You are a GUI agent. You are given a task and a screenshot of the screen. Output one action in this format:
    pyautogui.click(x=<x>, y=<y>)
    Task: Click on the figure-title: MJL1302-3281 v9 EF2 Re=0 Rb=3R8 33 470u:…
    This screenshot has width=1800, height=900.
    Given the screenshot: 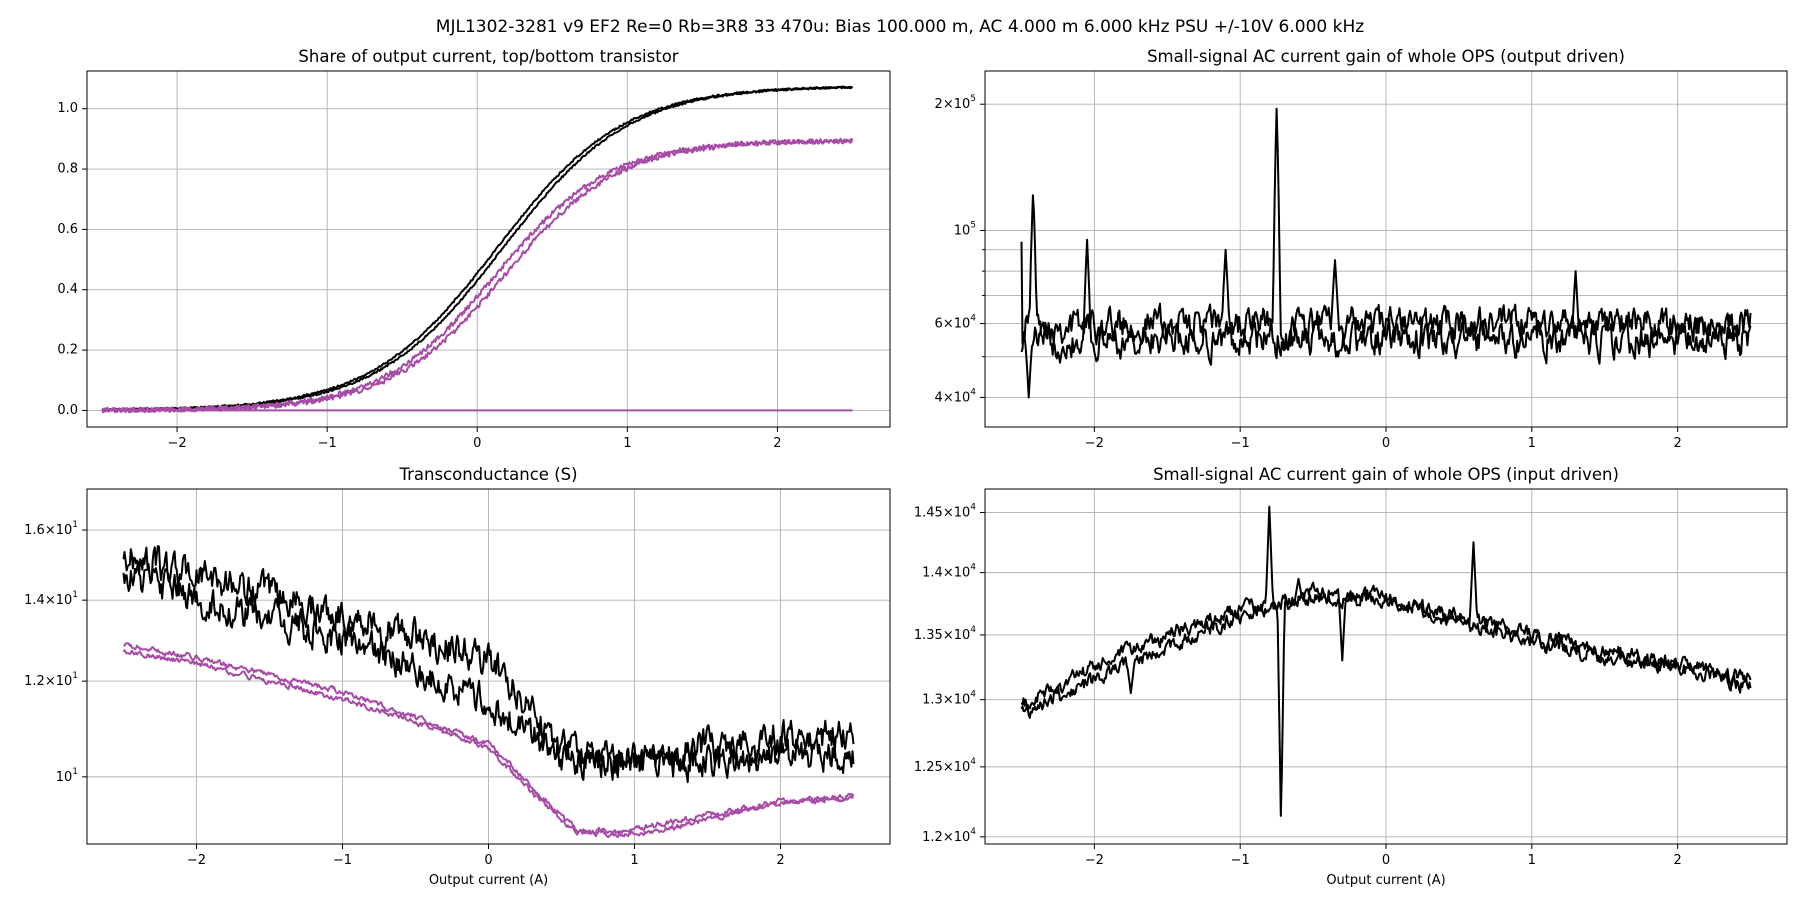 What is the action you would take?
    pyautogui.click(x=900, y=27)
    